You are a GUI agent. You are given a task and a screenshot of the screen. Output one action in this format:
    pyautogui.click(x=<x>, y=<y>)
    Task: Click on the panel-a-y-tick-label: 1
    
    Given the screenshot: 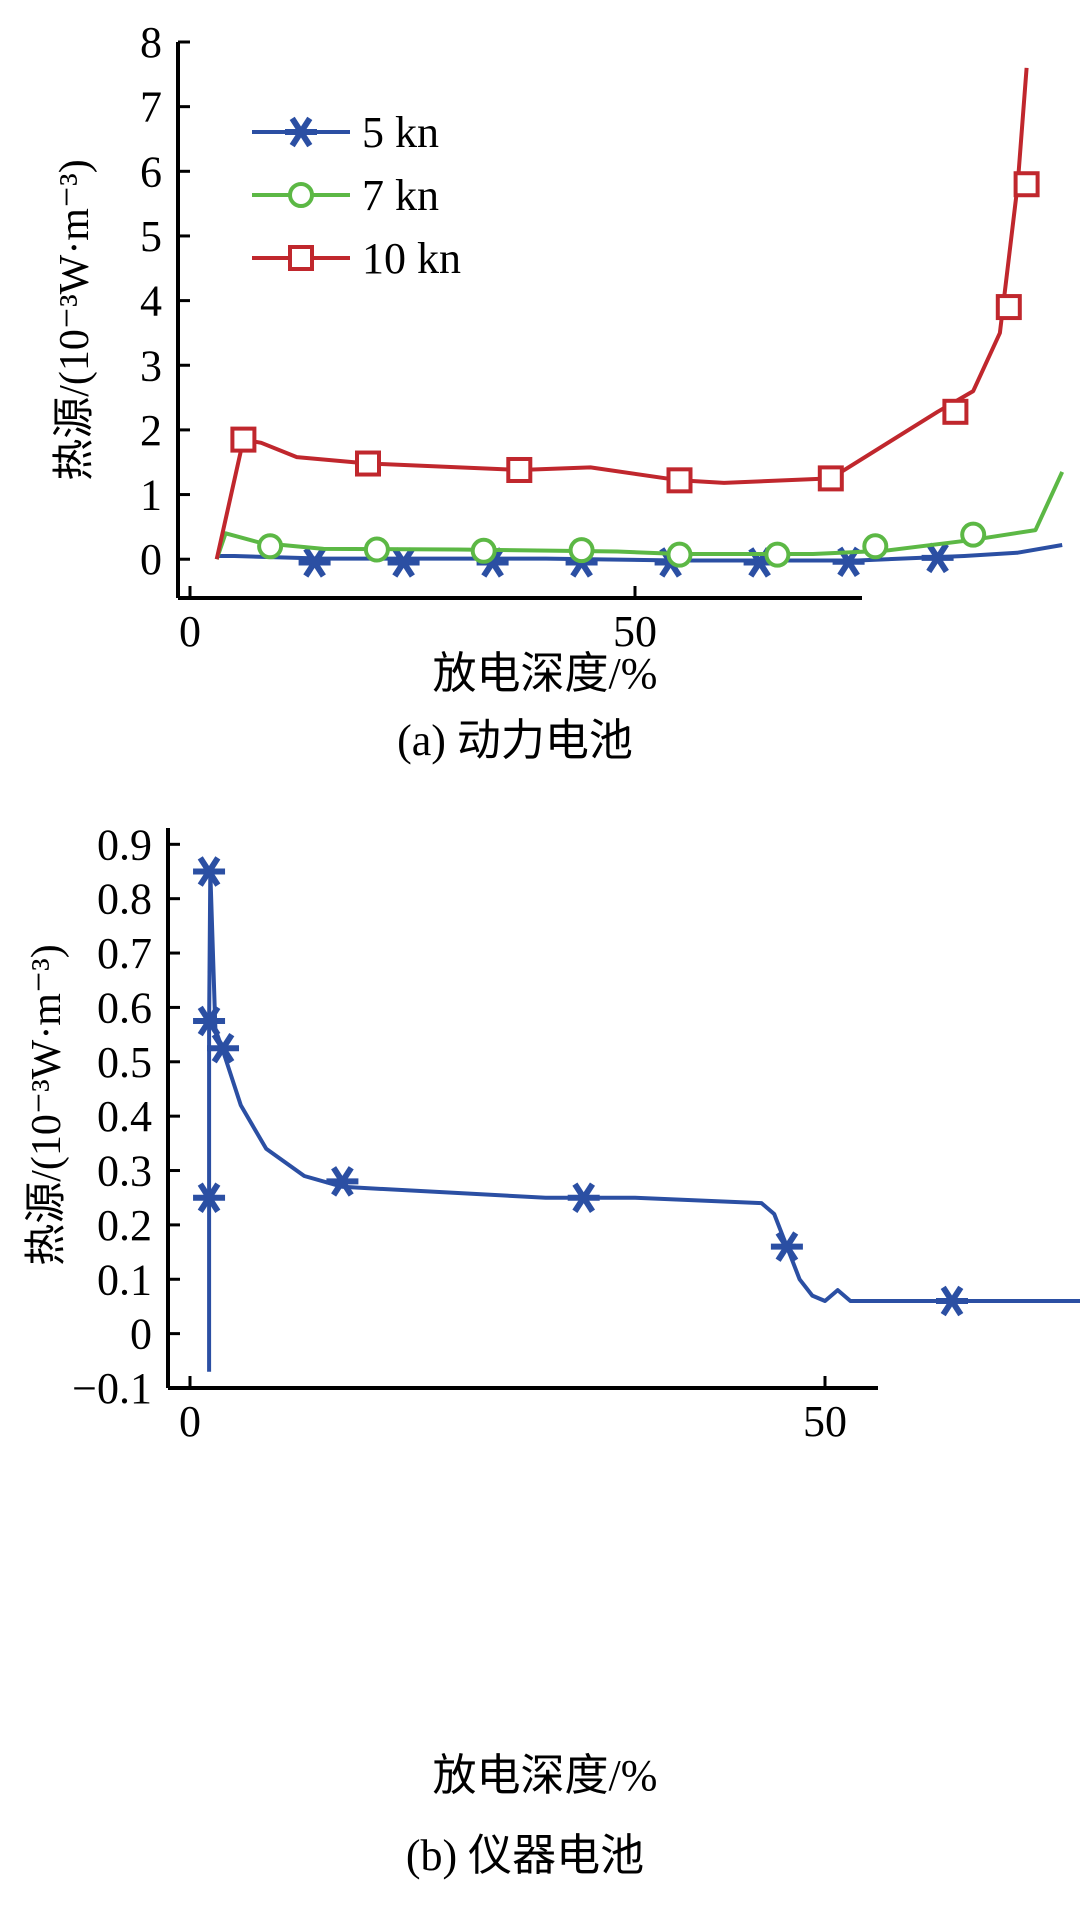 What is the action you would take?
    pyautogui.click(x=151, y=495)
    